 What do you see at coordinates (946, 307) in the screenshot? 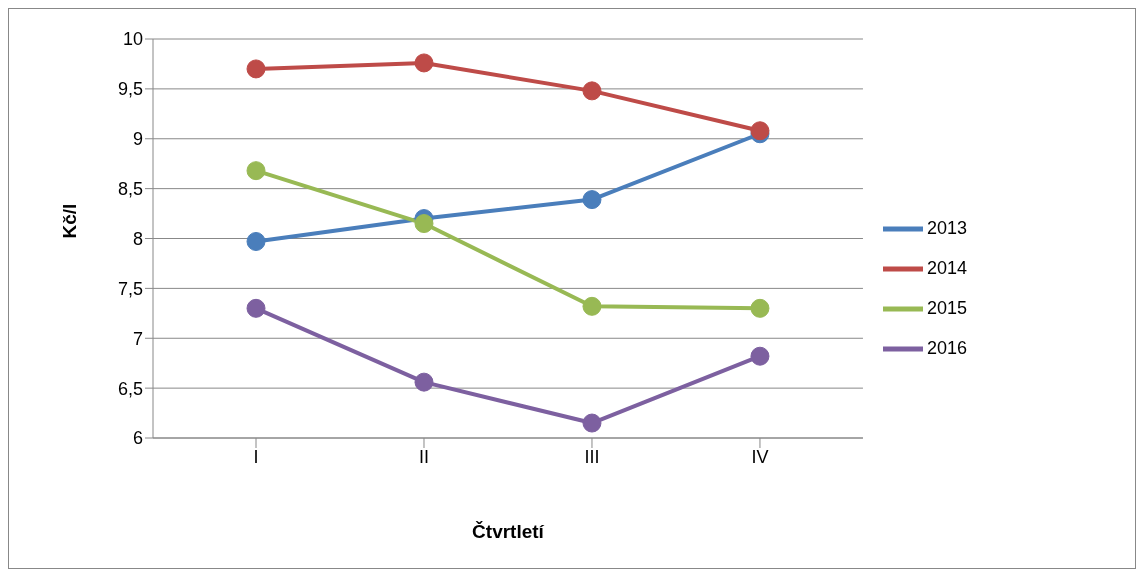
I see `legend-label: 2015` at bounding box center [946, 307].